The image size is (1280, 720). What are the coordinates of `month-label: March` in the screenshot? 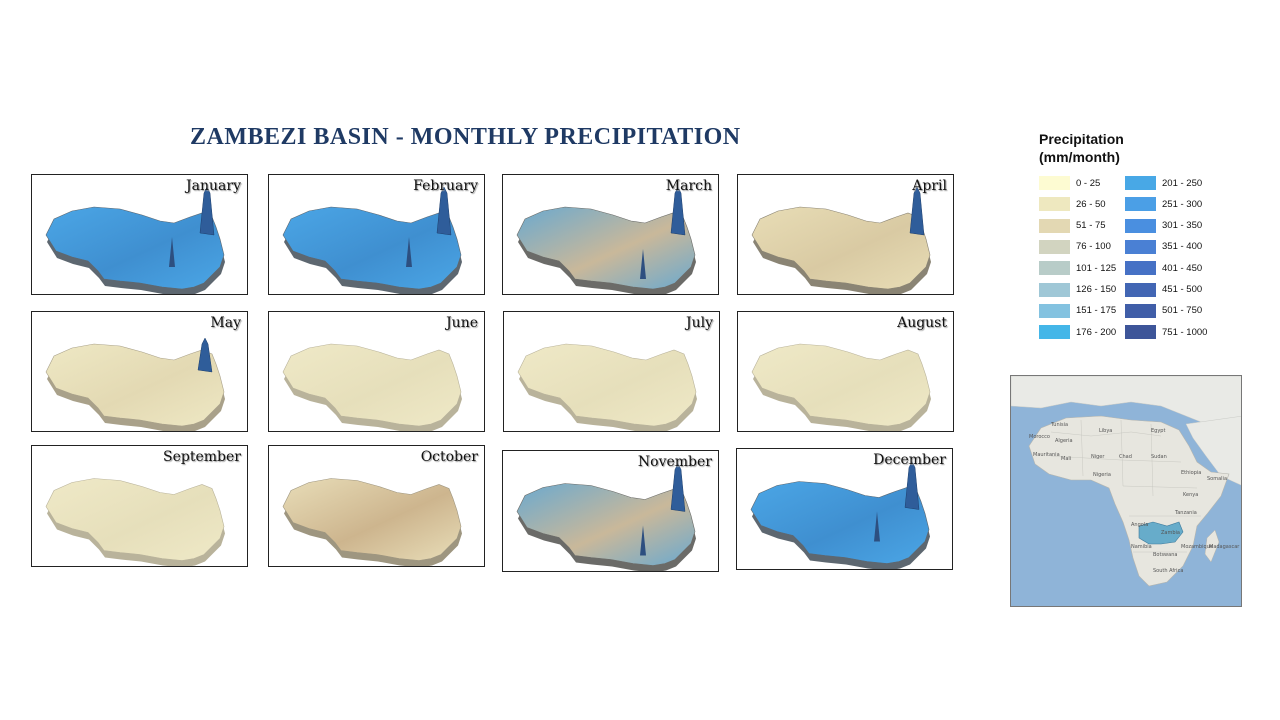 It's located at (688, 186).